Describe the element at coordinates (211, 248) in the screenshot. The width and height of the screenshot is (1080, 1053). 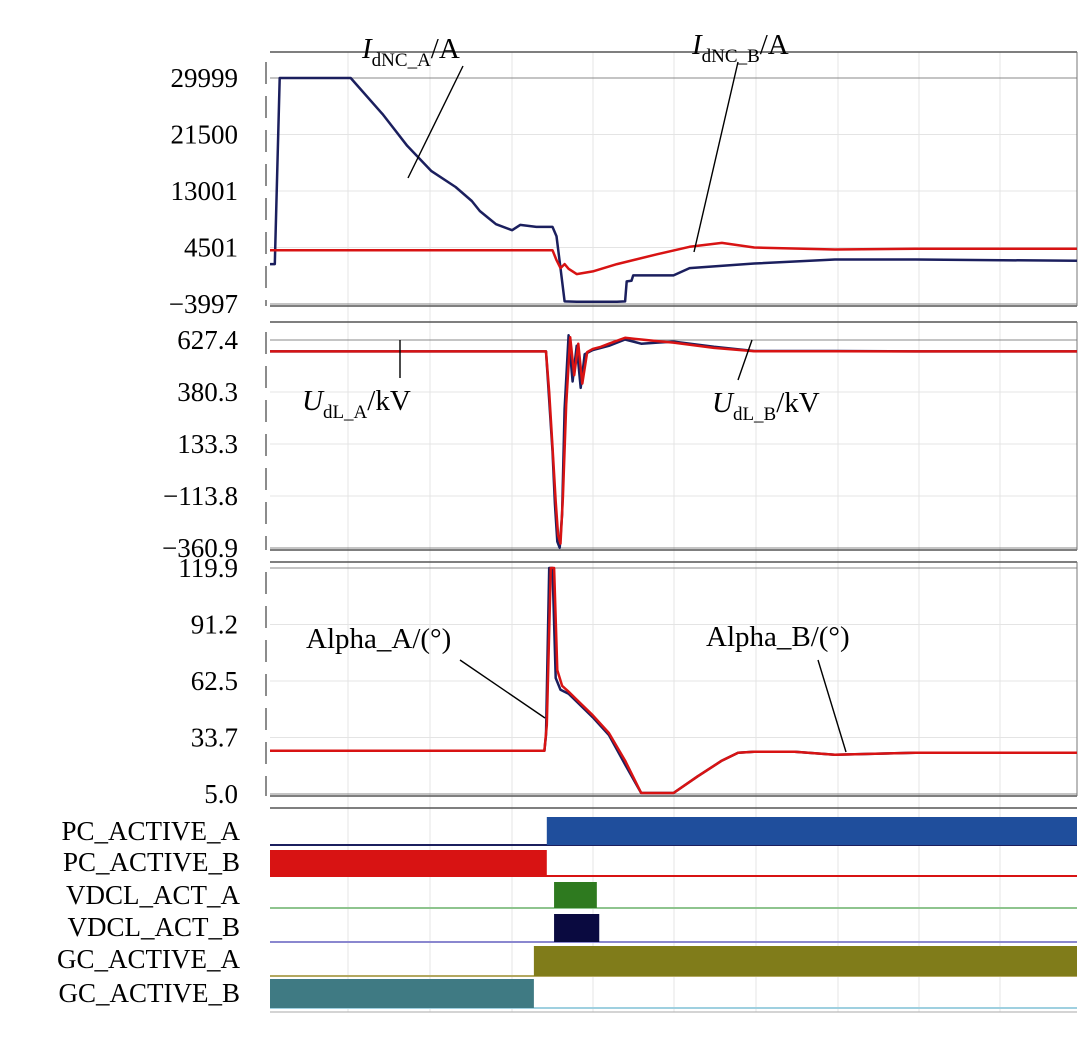
I see `y-tick-label: 4501` at that location.